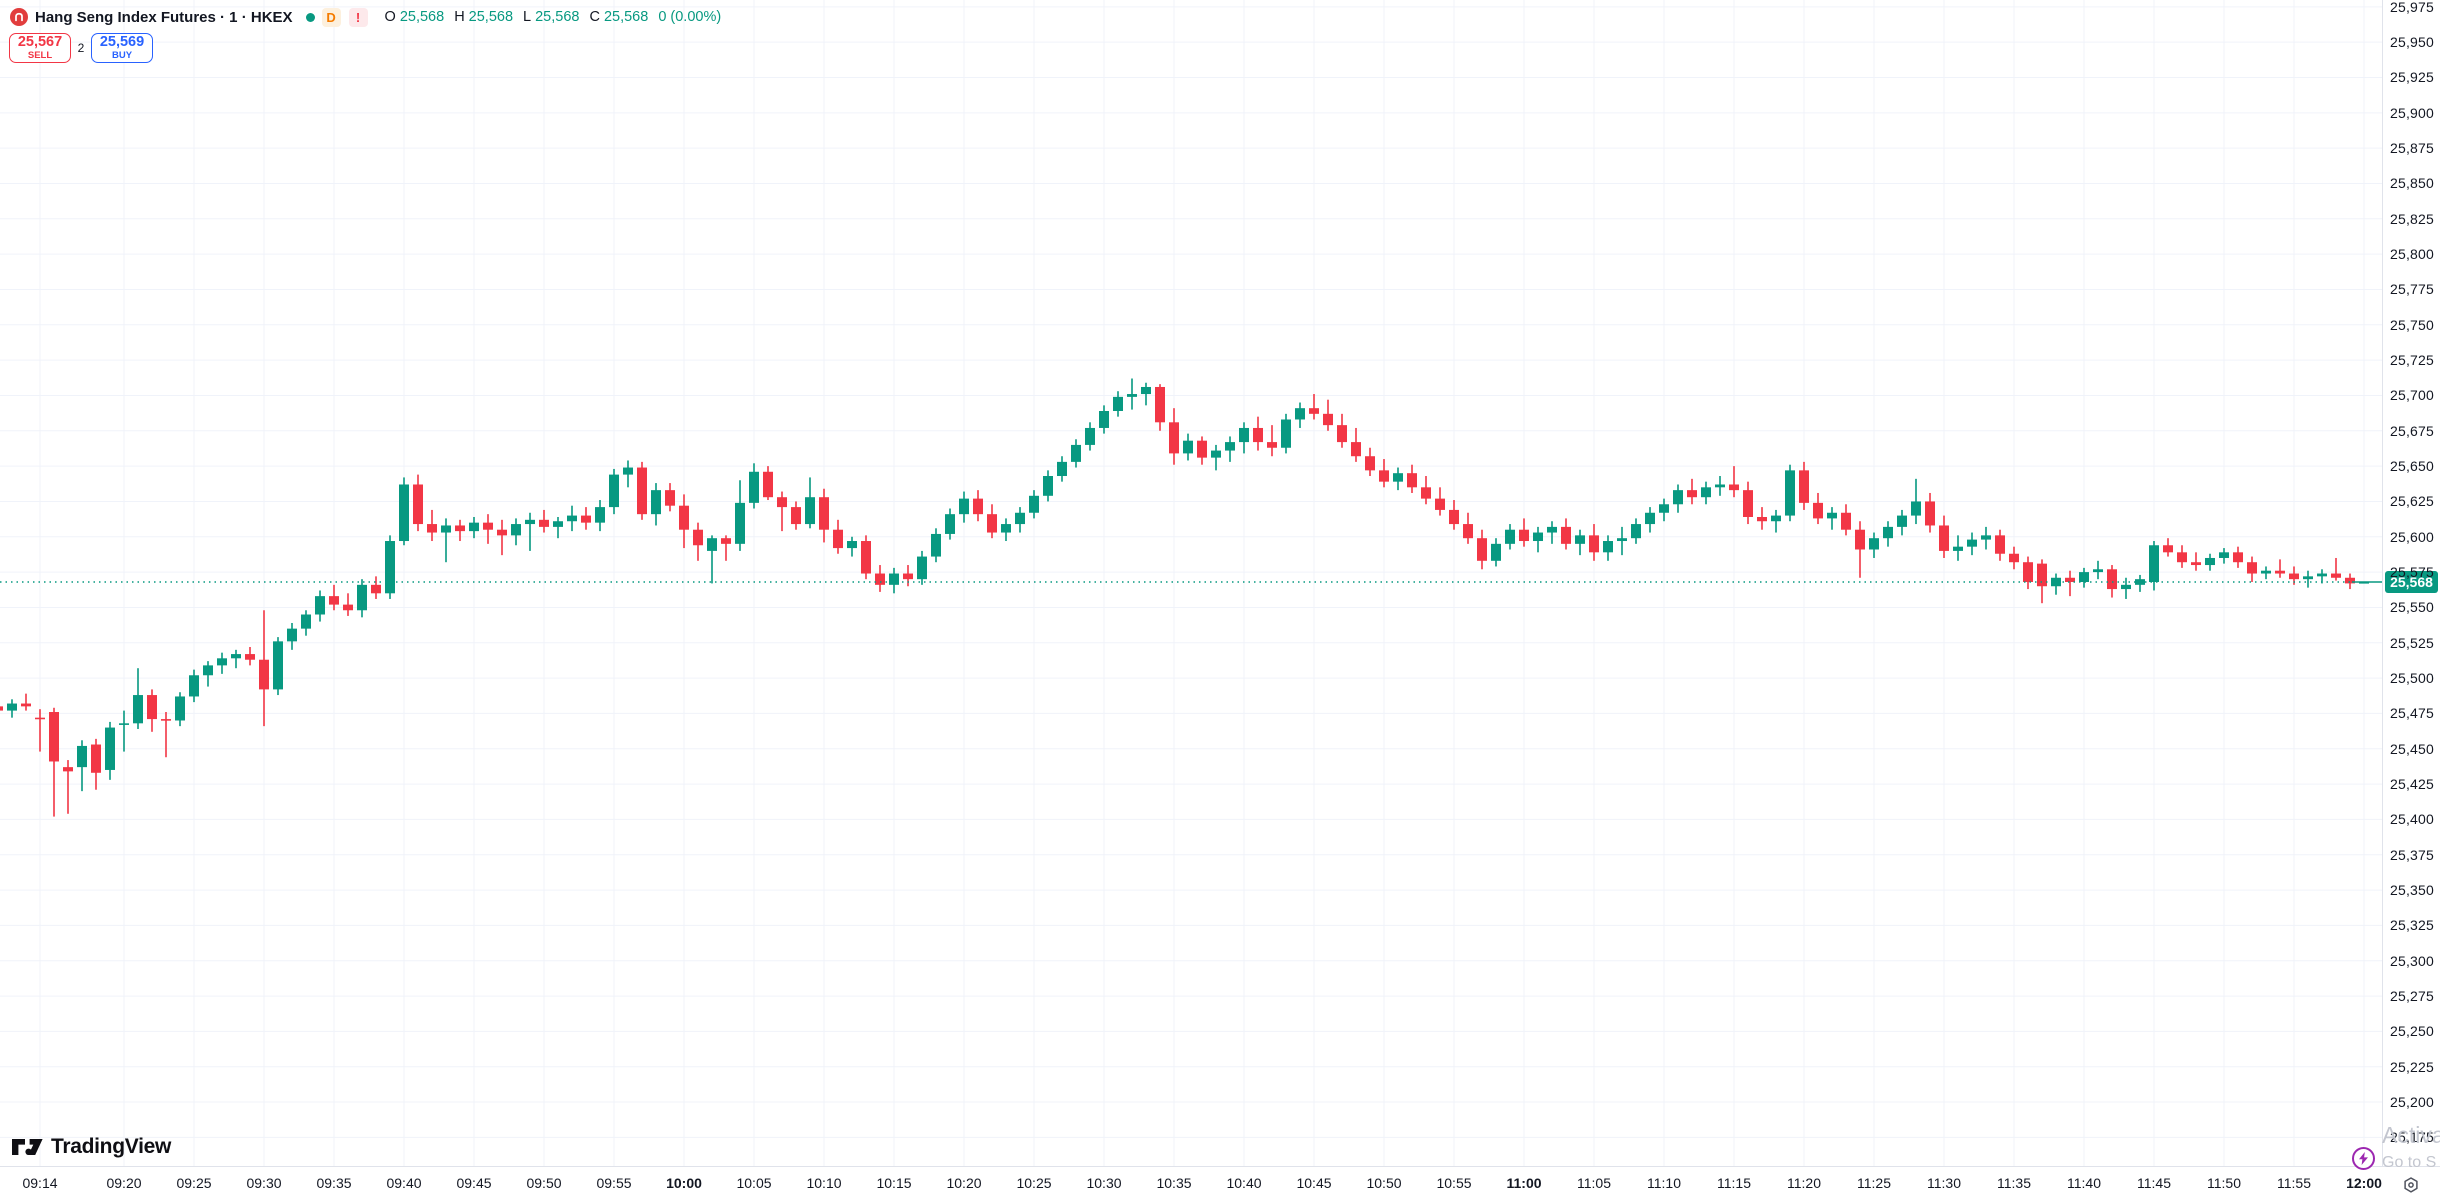 This screenshot has width=2440, height=1201. What do you see at coordinates (894, 1183) in the screenshot?
I see `time-tick-label: 10:15` at bounding box center [894, 1183].